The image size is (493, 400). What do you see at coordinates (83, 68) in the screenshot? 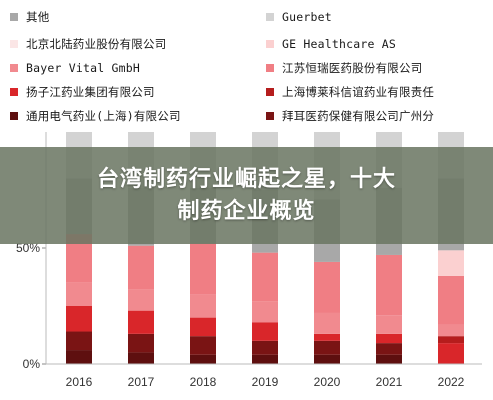
I see `legend-label: Bayer Vital GmbH` at bounding box center [83, 68].